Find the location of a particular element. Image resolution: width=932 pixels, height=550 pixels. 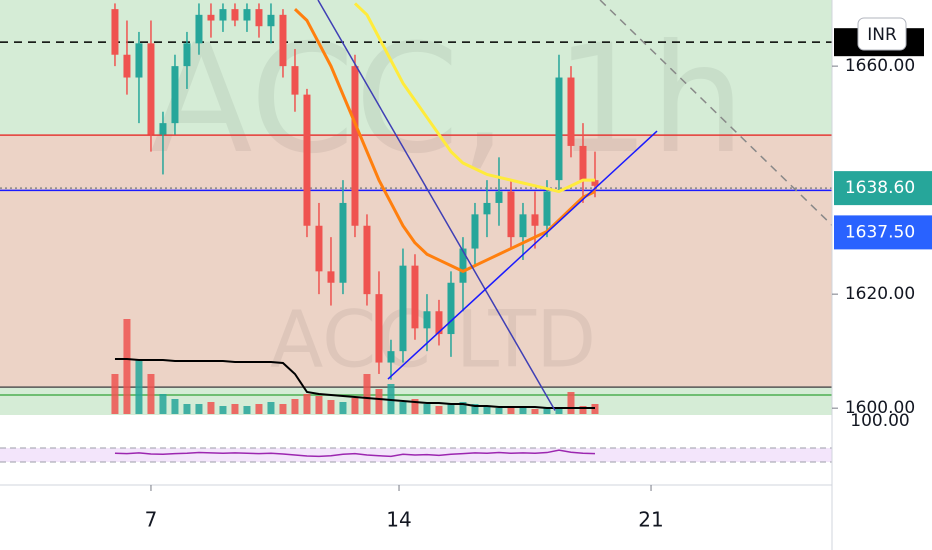

volume-ma is located at coordinates (354, 383).